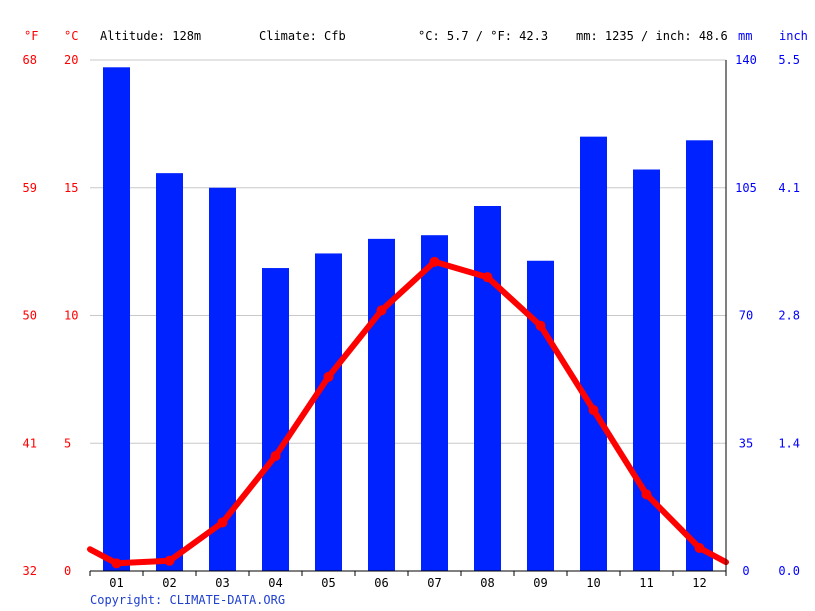 The height and width of the screenshot is (611, 815). I want to click on inch-tick-label: 0.0, so click(789, 571).